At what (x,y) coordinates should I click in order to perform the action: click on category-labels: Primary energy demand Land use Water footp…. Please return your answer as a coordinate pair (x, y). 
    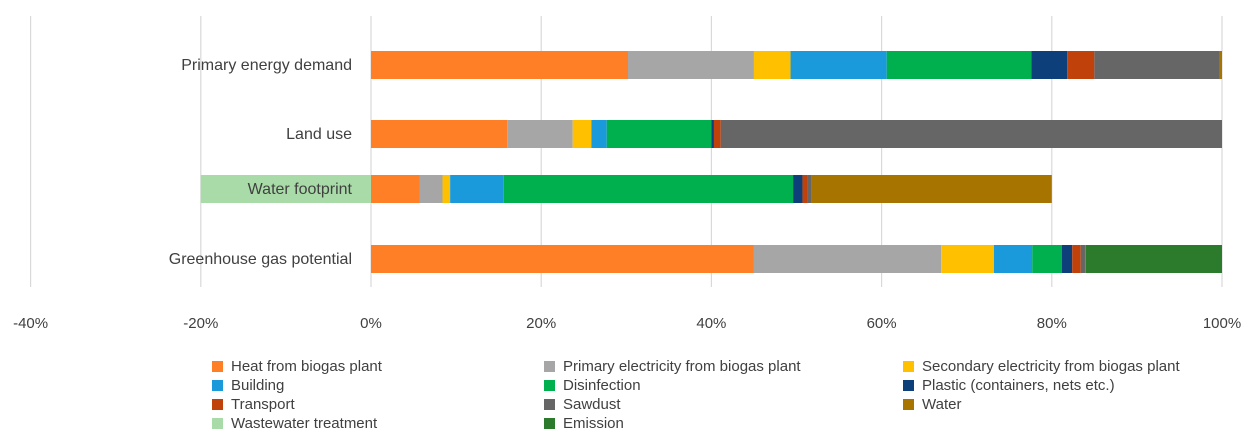
    Looking at the image, I should click on (261, 162).